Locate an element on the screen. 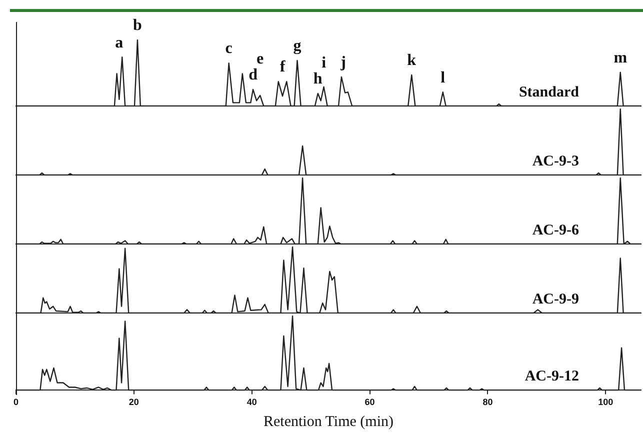 The image size is (643, 439). annotation: j is located at coordinates (343, 63).